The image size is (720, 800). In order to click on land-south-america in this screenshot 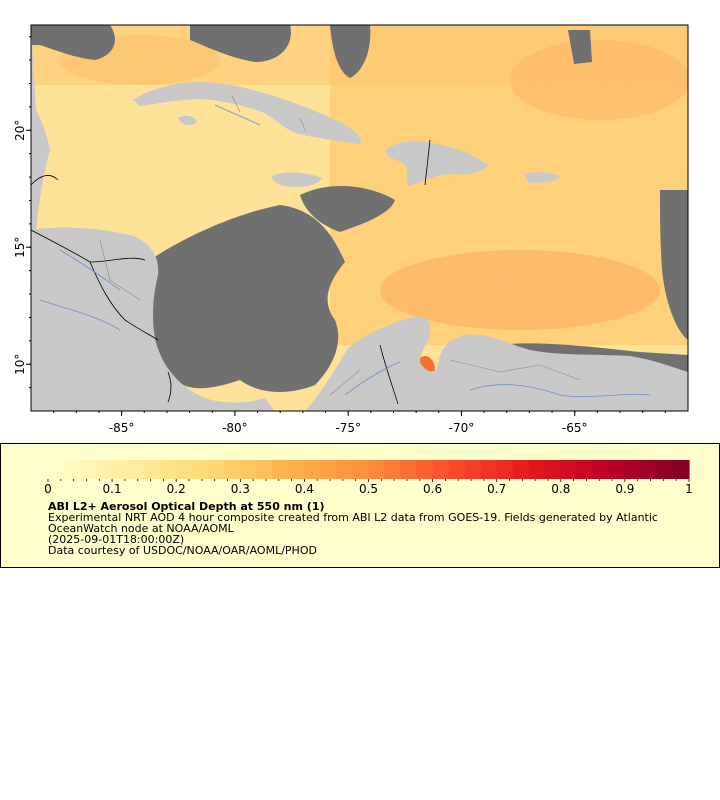, I will do `click(496, 363)`.